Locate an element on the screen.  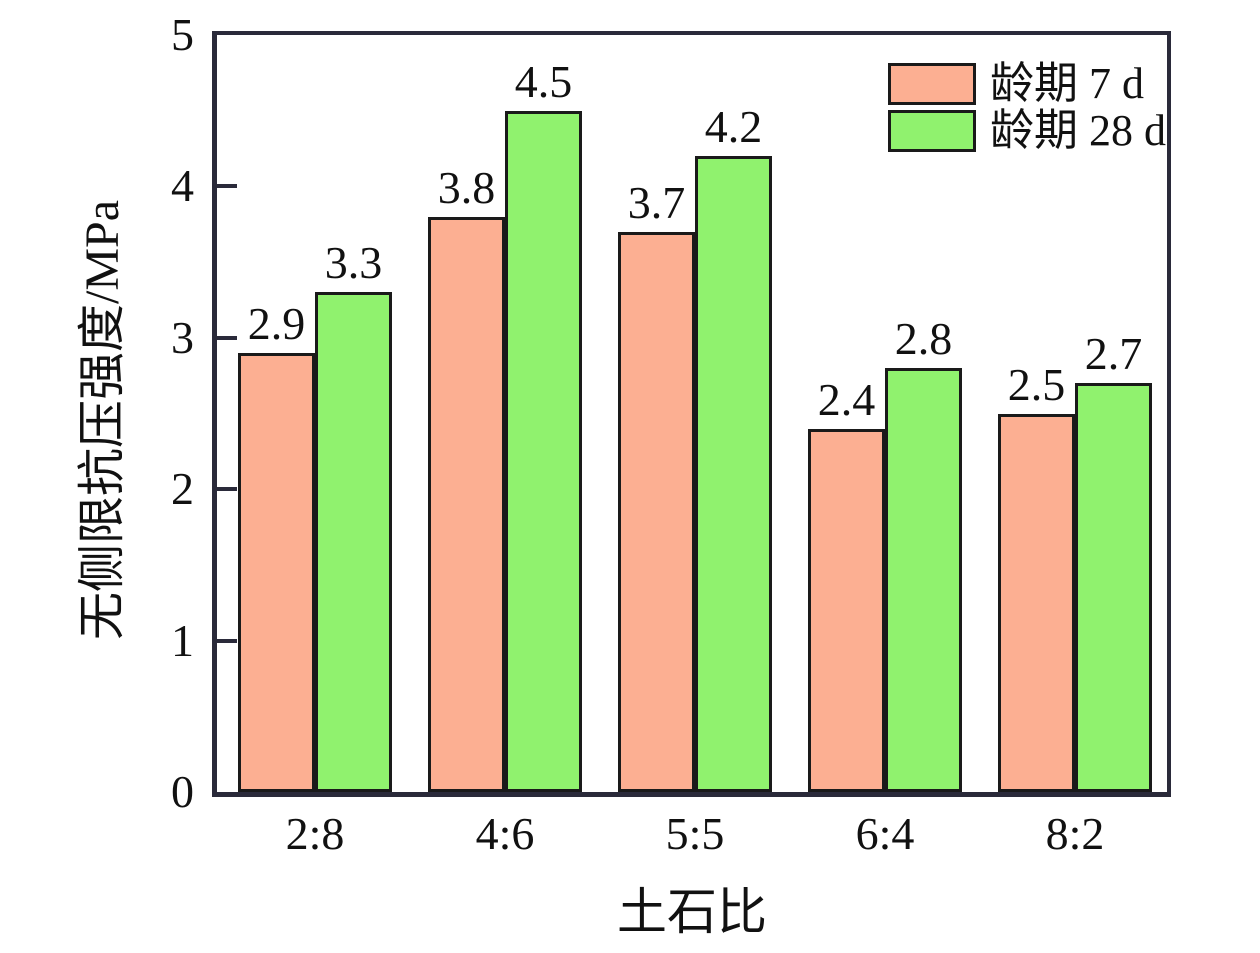
y-tick-label: 4 is located at coordinates (182, 186).